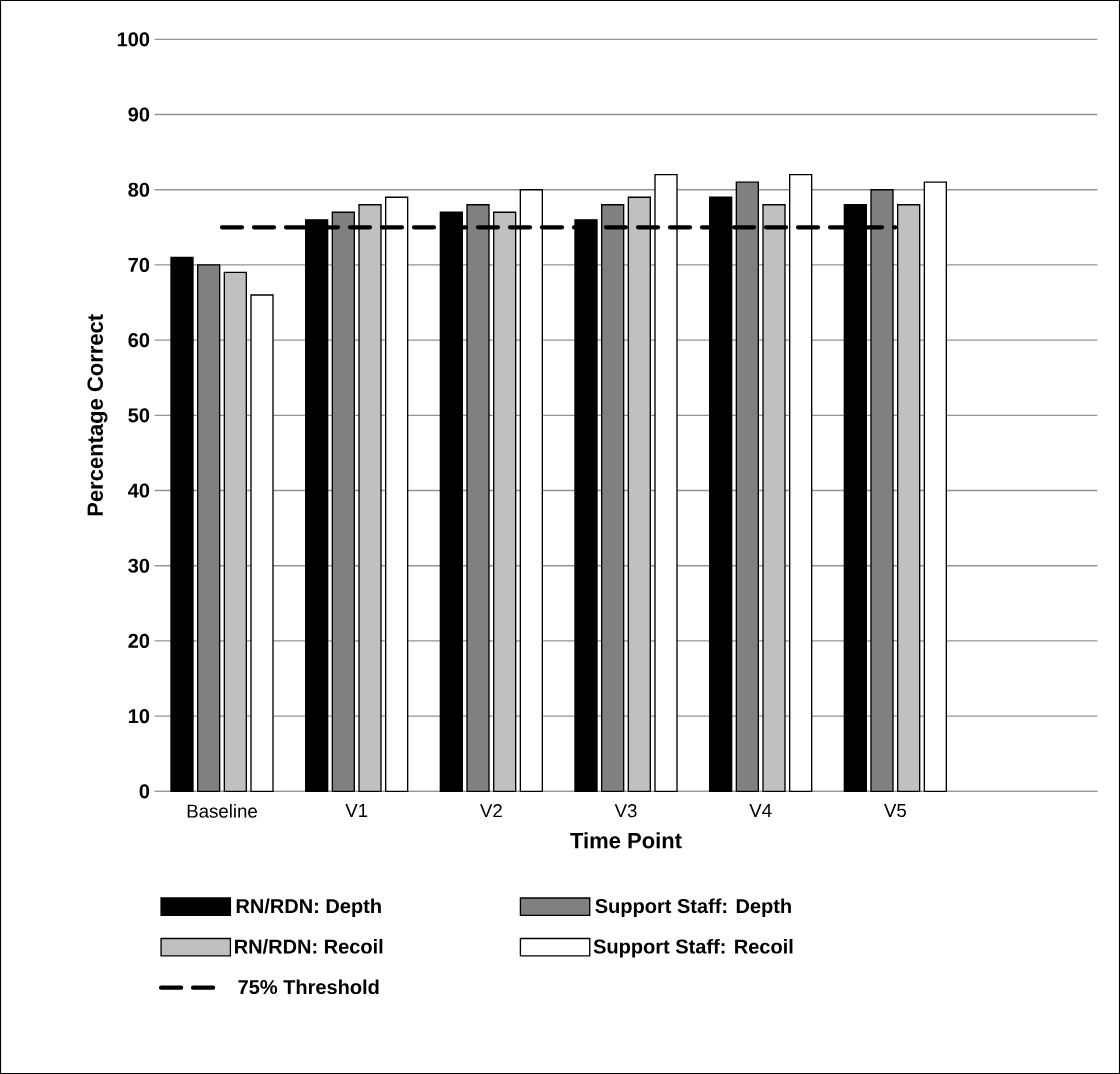 The height and width of the screenshot is (1074, 1120). What do you see at coordinates (139, 415) in the screenshot?
I see `y-tick-label: 50` at bounding box center [139, 415].